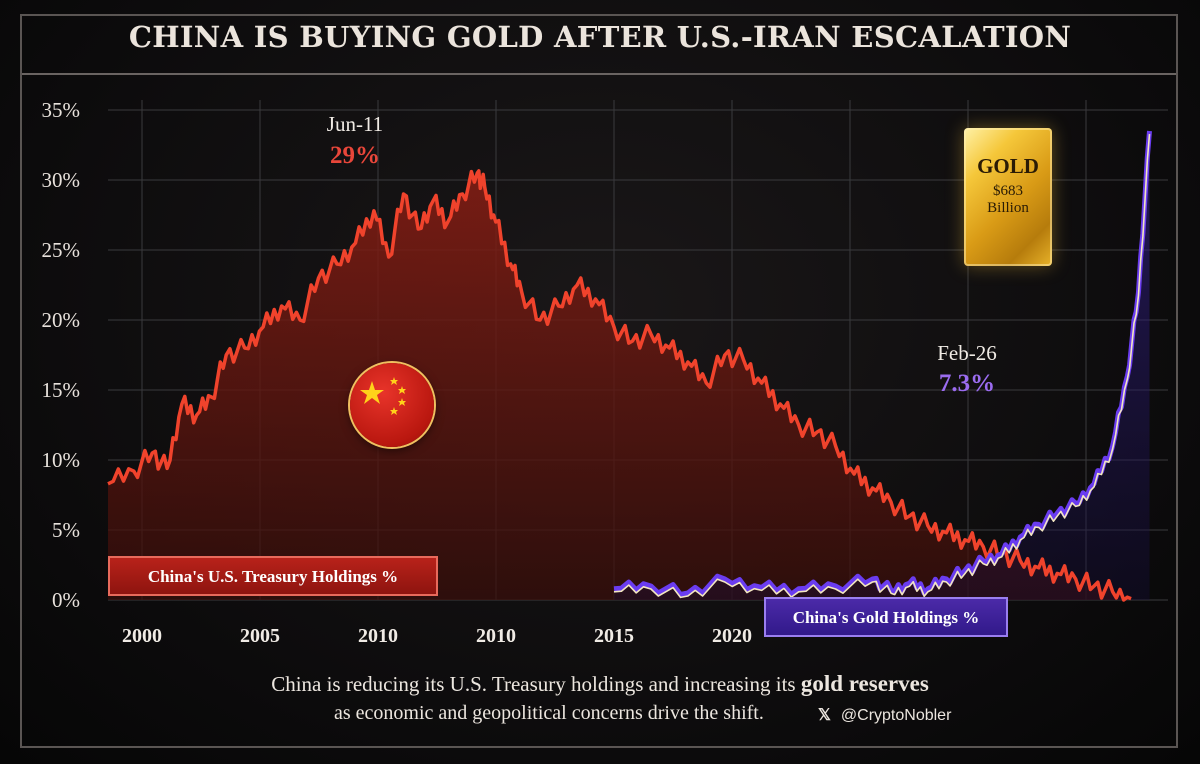  I want to click on china-flag-icon, so click(392, 405).